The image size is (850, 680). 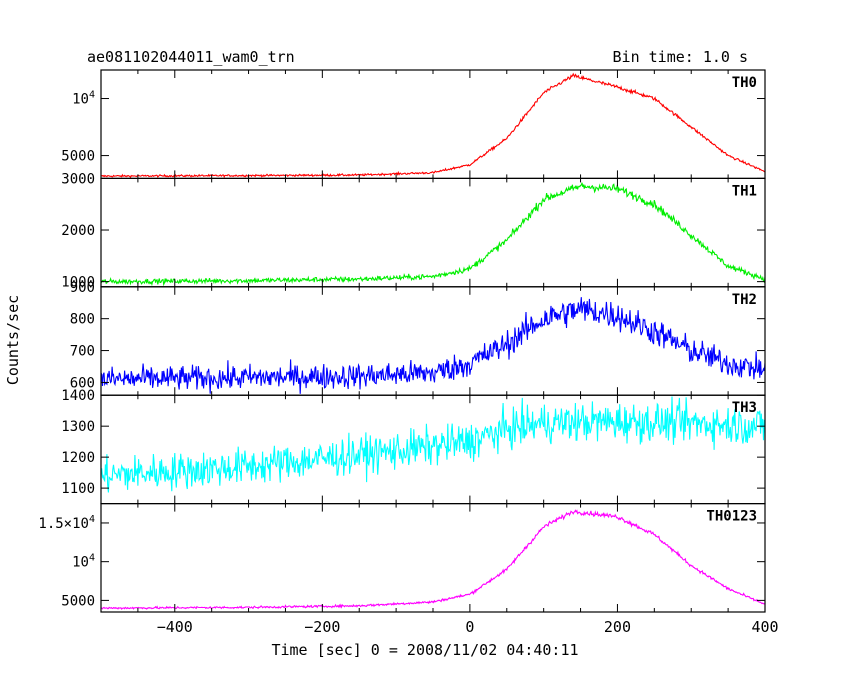 I want to click on chart-title: ae081102044011_wam0_trn, so click(x=191, y=57).